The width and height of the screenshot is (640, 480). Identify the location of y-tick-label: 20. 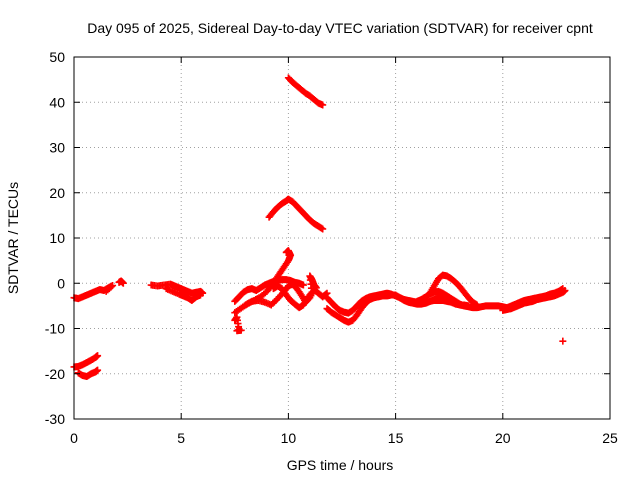
(57, 193).